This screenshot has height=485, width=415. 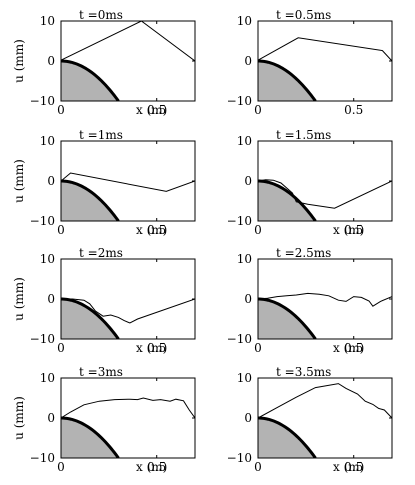 What do you see at coordinates (101, 15) in the screenshot?
I see `panel-title: t =0ms` at bounding box center [101, 15].